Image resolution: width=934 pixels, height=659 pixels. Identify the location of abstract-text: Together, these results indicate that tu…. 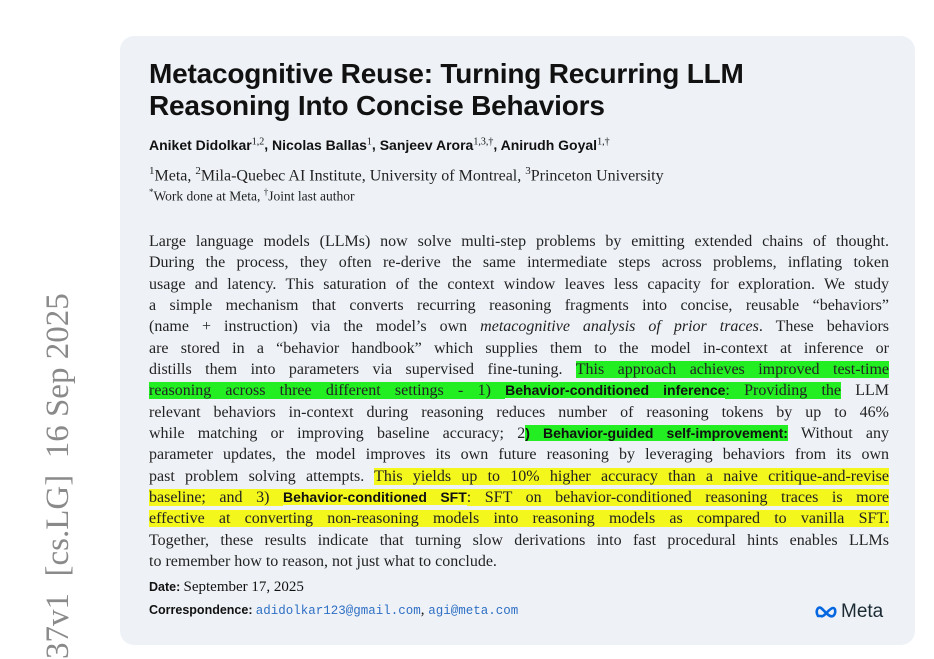
(519, 540).